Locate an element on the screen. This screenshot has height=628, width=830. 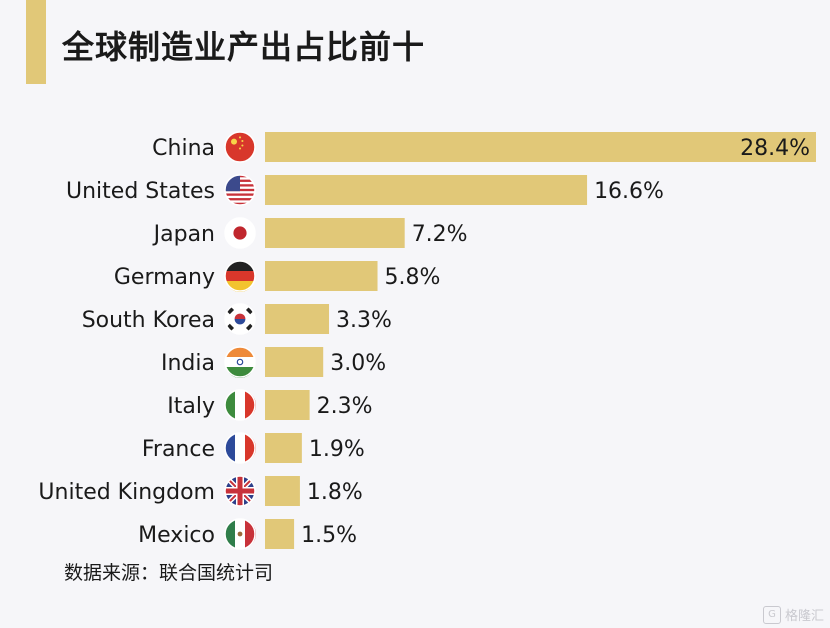
category-label: United States is located at coordinates (140, 191).